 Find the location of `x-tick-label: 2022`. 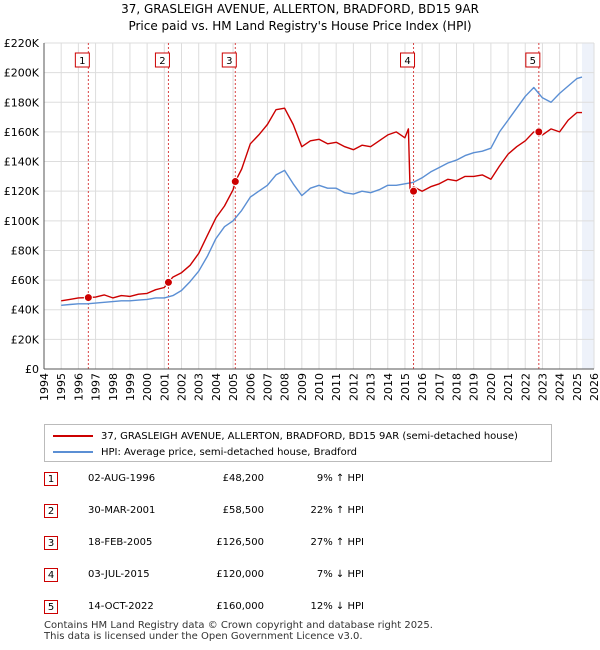

x-tick-label: 2022 is located at coordinates (525, 387).